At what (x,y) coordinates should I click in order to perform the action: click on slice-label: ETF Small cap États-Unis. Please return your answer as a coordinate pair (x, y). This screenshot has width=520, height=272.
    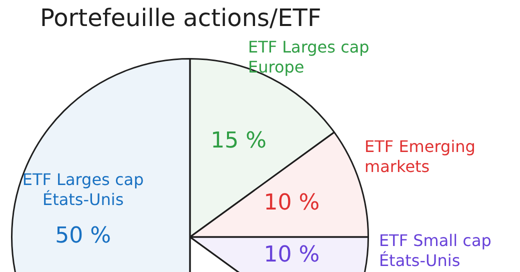
    Looking at the image, I should click on (435, 250).